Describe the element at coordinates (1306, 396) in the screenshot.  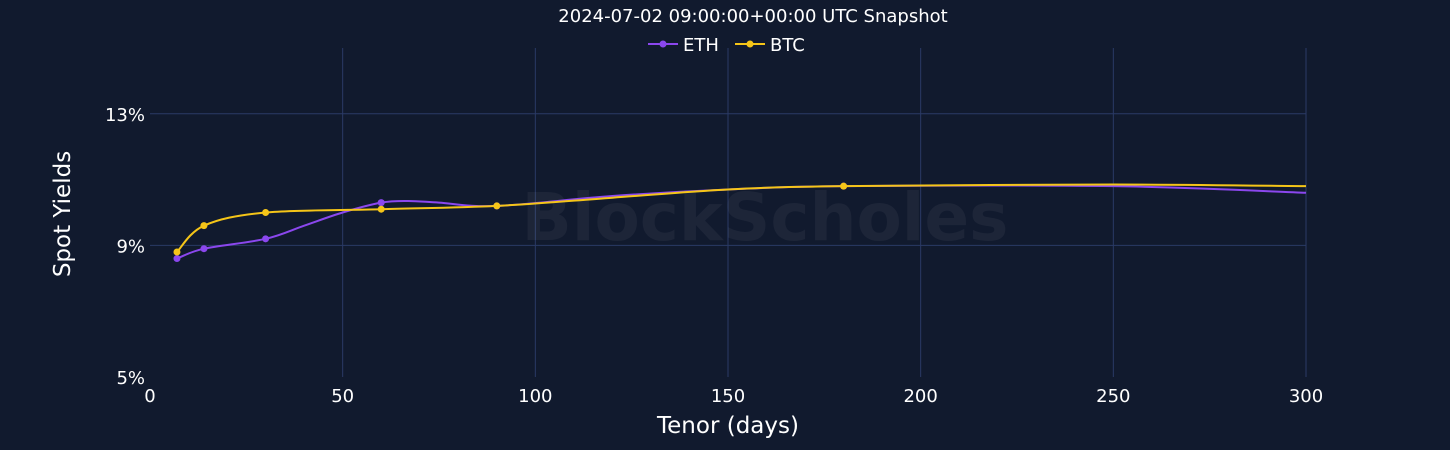
I see `x-tick-label: 300` at that location.